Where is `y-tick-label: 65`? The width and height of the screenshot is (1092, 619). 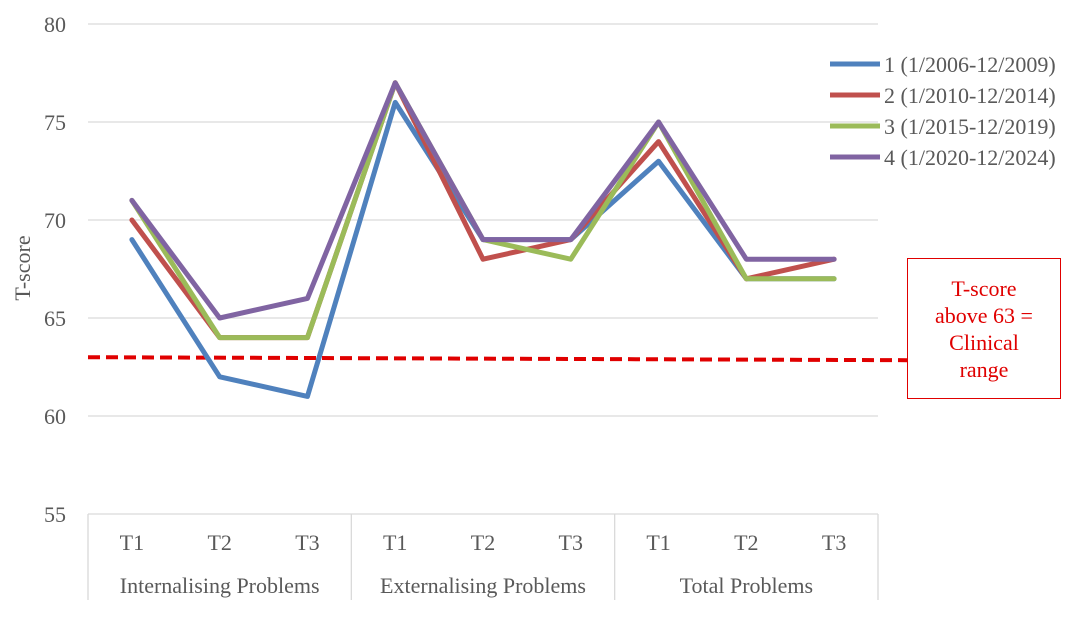 y-tick-label: 65 is located at coordinates (55, 318).